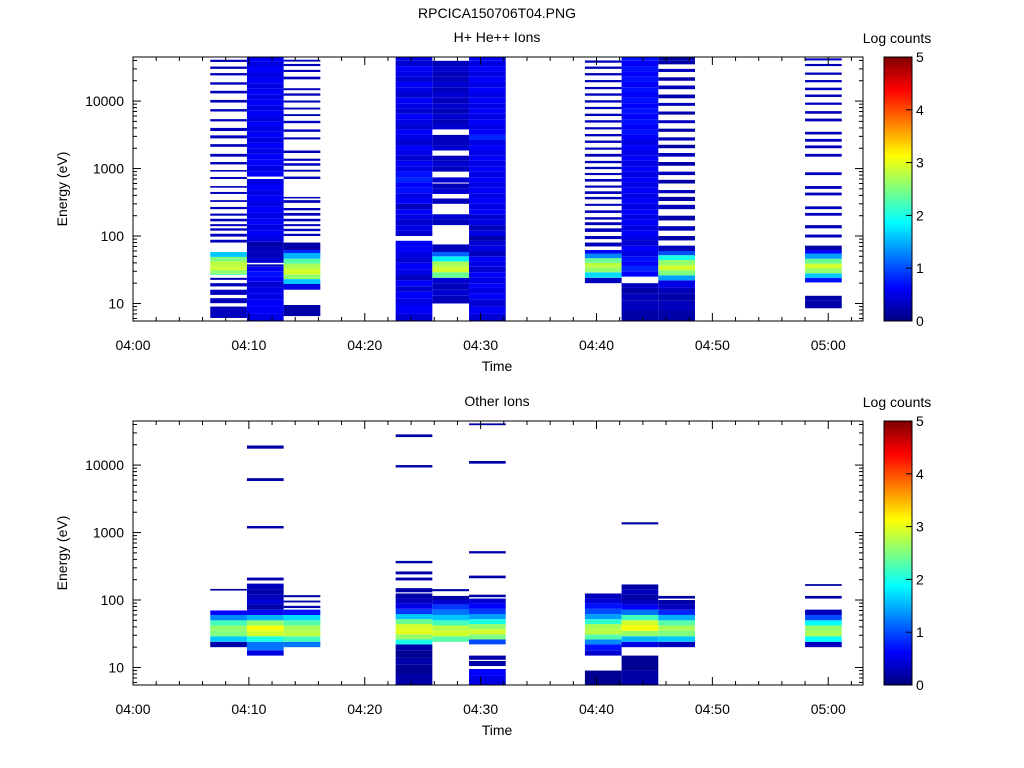  What do you see at coordinates (132, 709) in the screenshot?
I see `x-tick-label: 04:00` at bounding box center [132, 709].